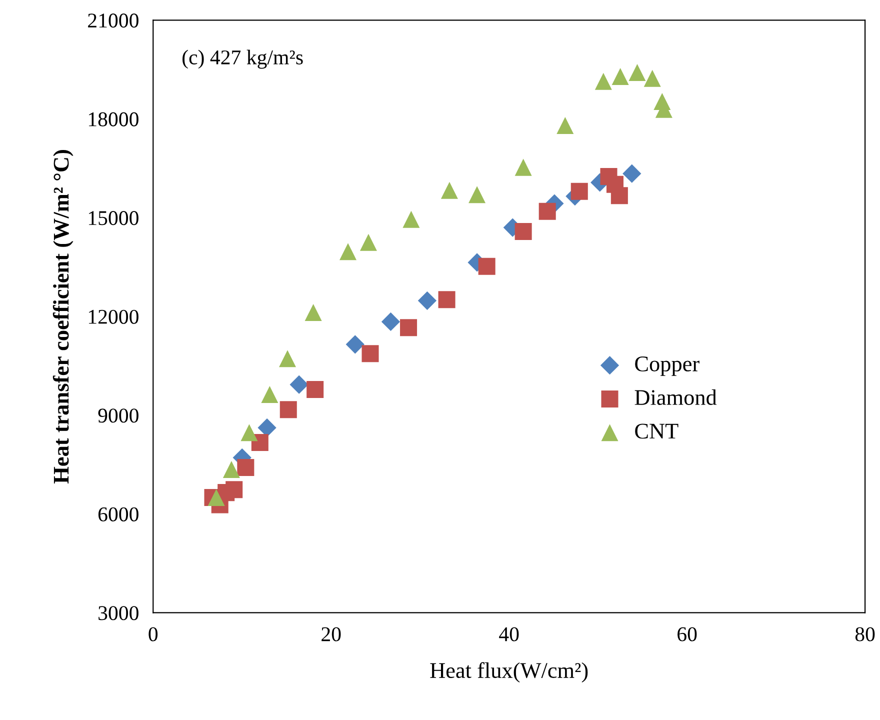  I want to click on x-tick-label: 60, so click(687, 634).